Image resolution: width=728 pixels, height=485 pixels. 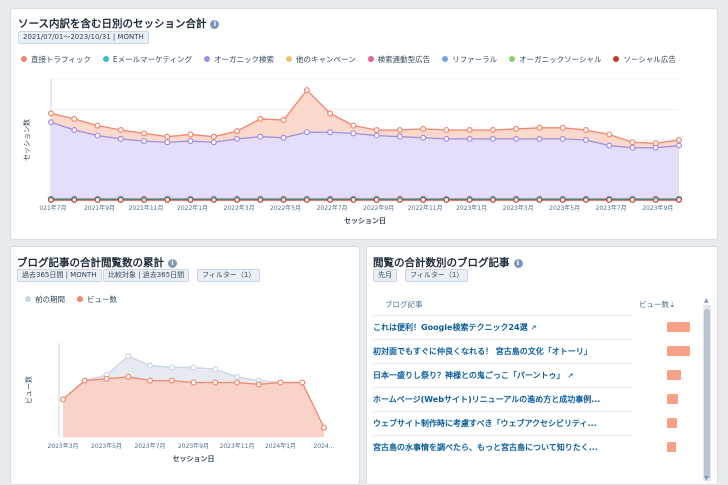 I want to click on table-row: 日本一盛りし祭り？神様との鬼ごっこ「パーントゥ」 ↗, so click(x=502, y=375).